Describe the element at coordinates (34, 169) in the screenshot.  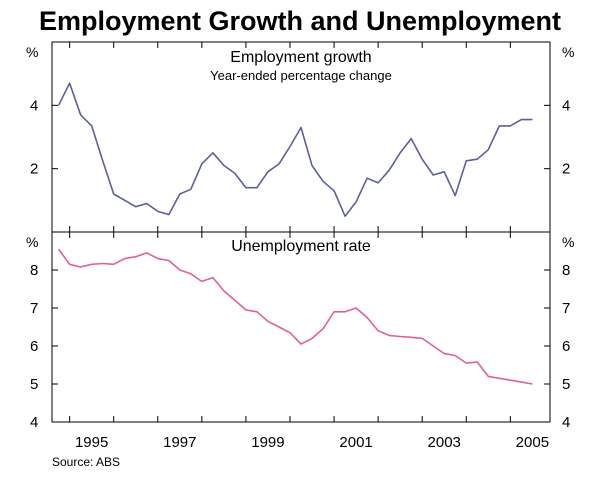
I see `employment-growth-ytick-label-left: 2` at that location.